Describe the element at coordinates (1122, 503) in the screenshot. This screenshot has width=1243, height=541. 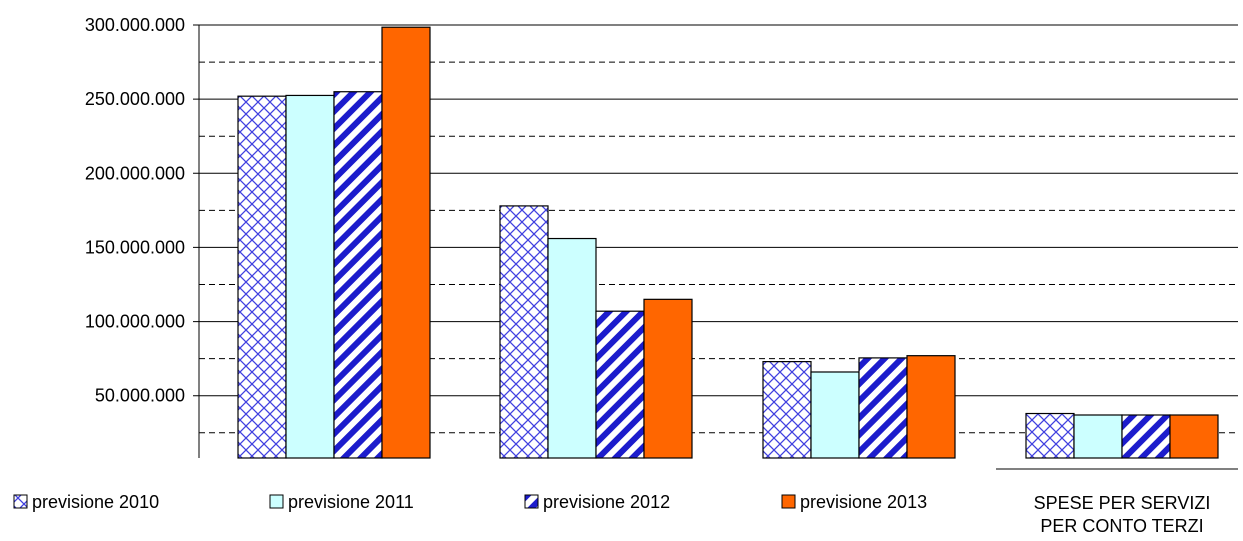
I see `category-label: SPESE PER SERVIZI` at that location.